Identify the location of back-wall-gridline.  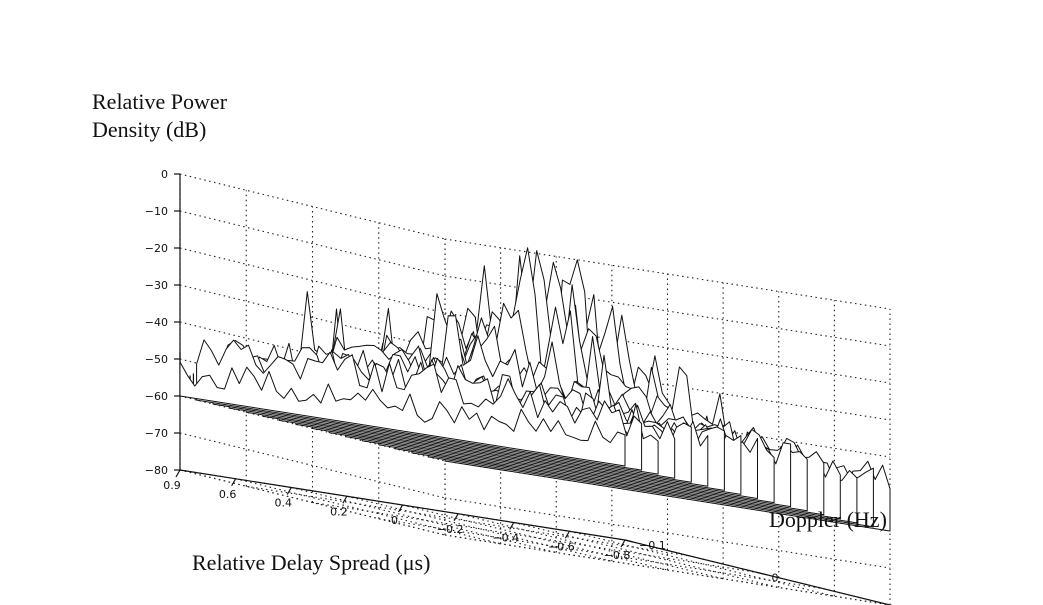
(667, 533).